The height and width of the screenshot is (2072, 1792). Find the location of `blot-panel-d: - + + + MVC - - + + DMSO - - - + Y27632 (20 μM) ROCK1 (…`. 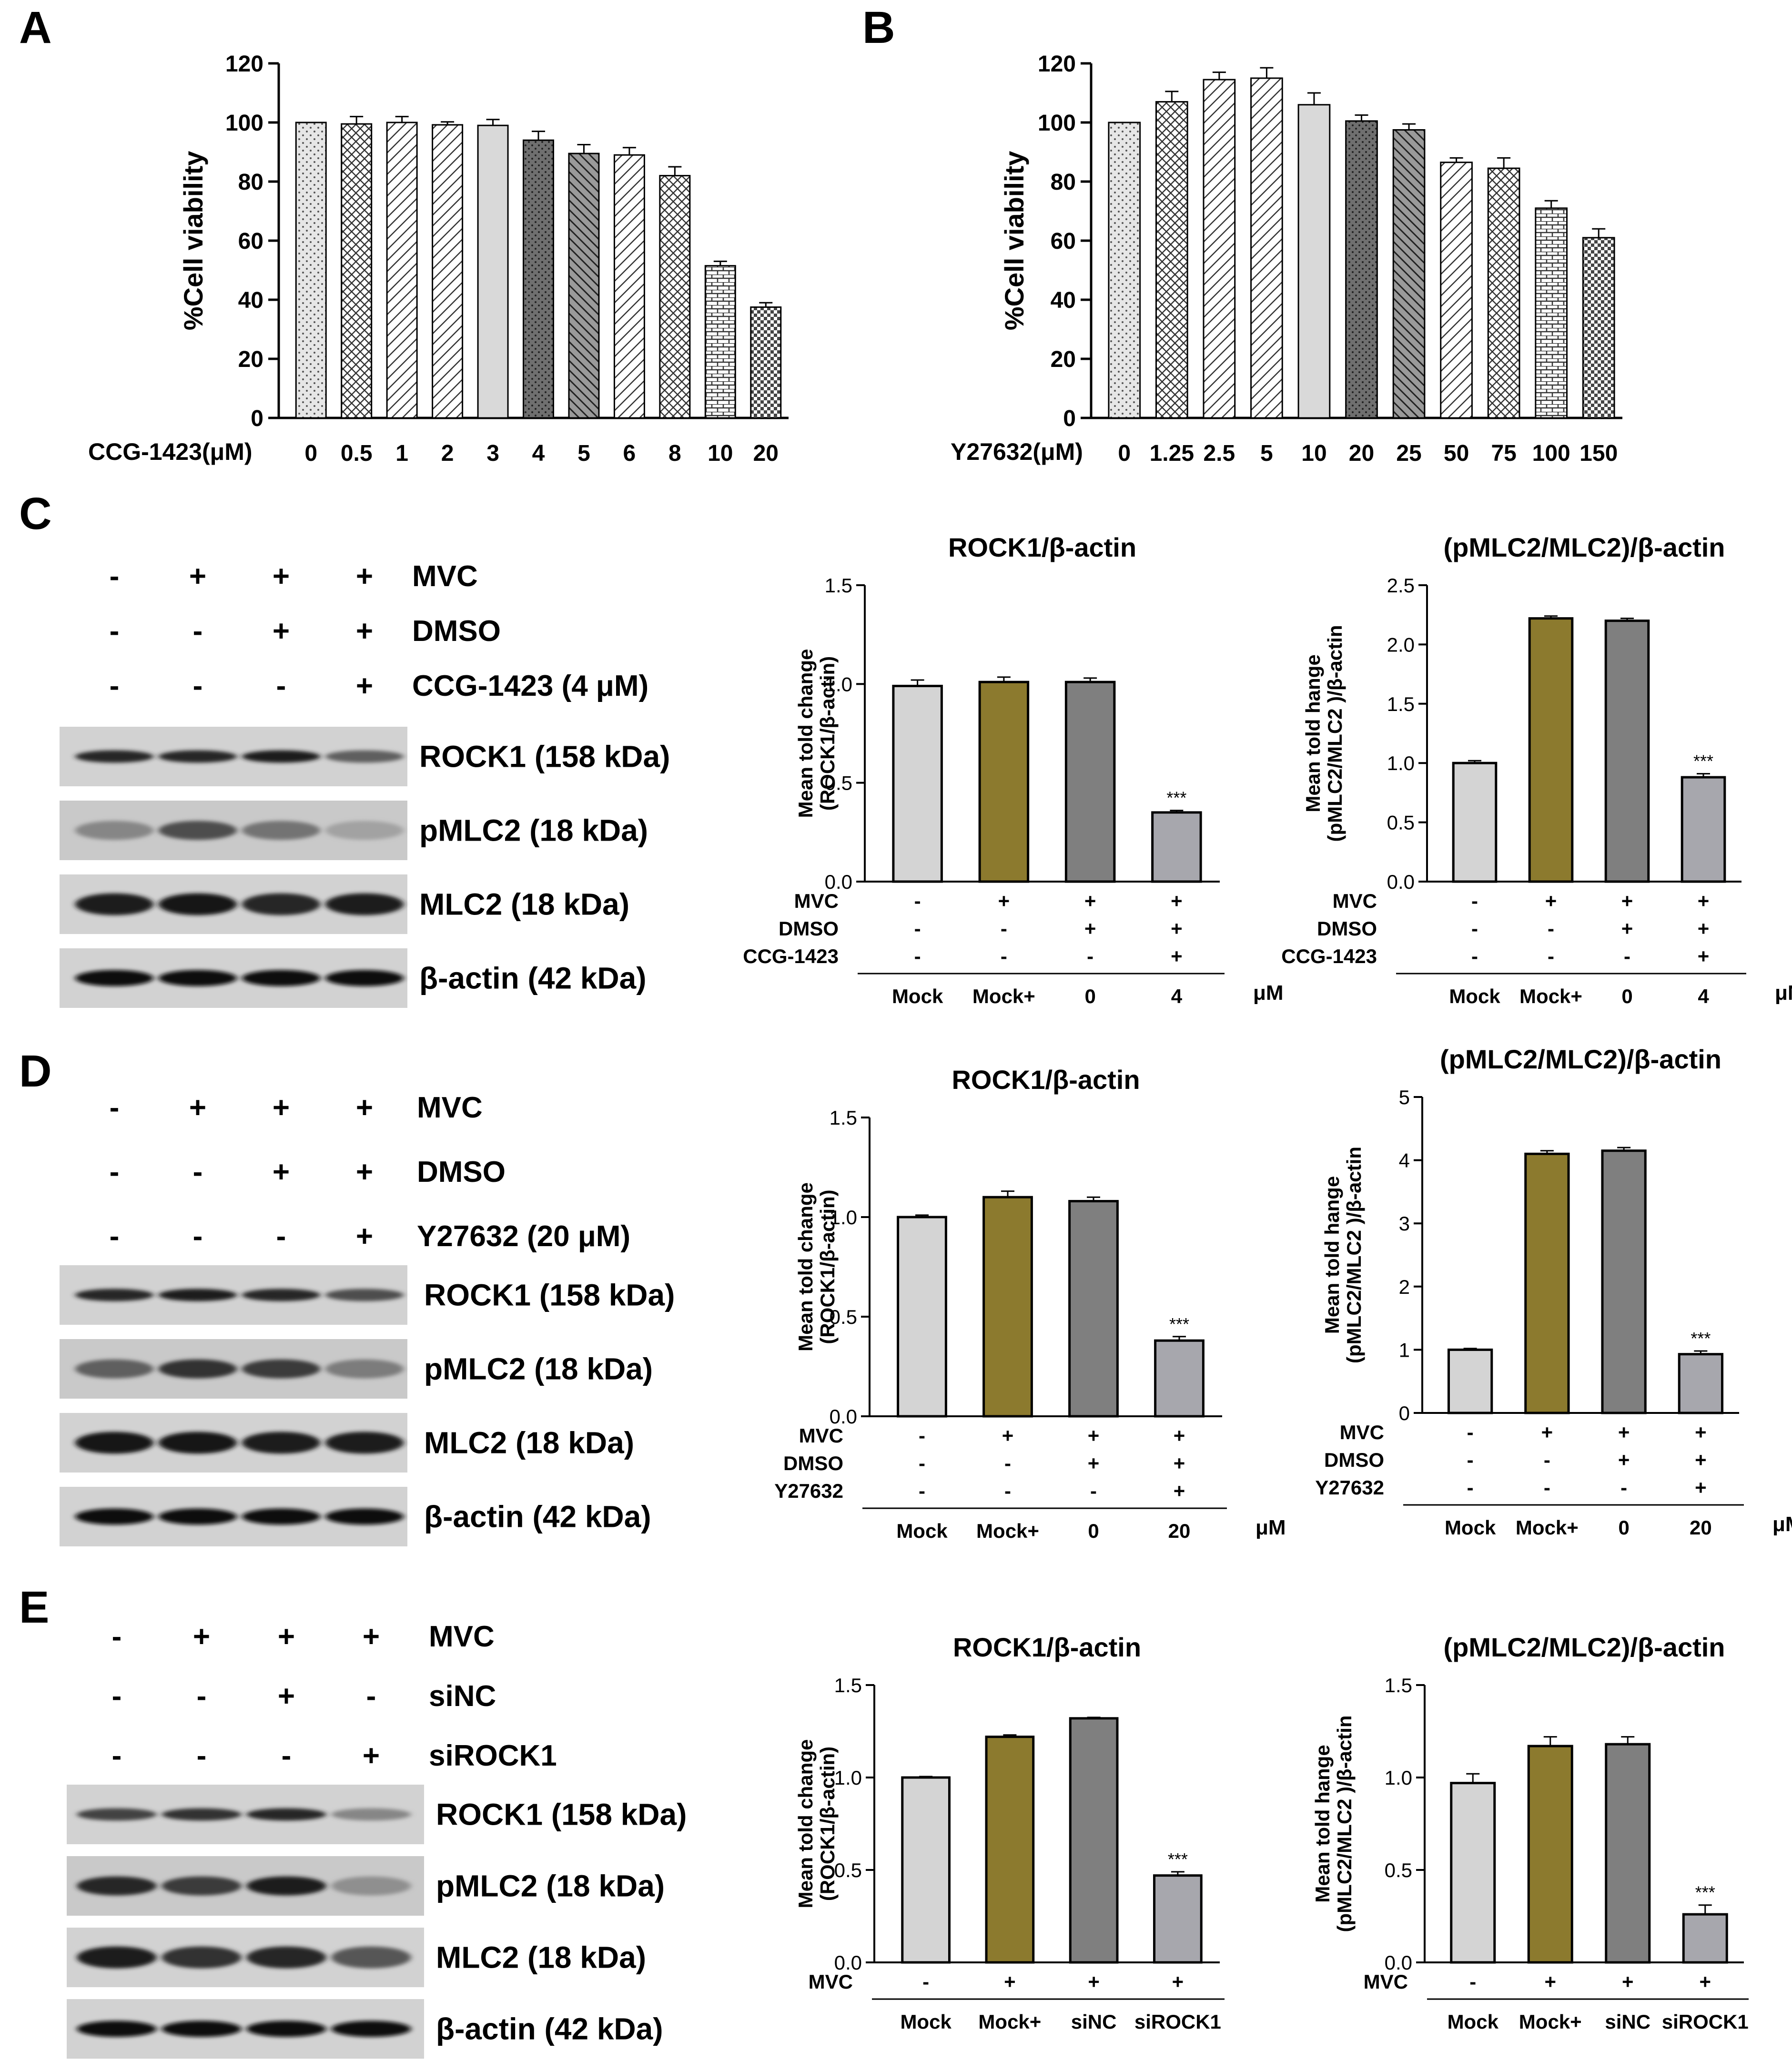

blot-panel-d: - + + + MVC - - + + DMSO - - - + Y27632 (20 μM) ROCK1 (… is located at coordinates (368, 1318).